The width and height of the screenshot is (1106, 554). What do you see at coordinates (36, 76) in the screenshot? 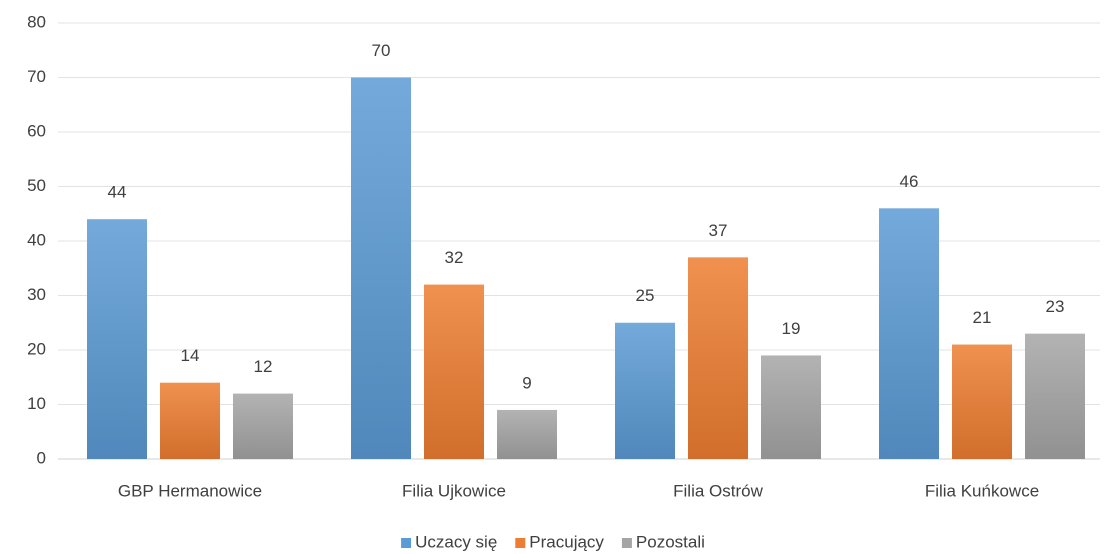
I see `y-tick-label: 70` at bounding box center [36, 76].